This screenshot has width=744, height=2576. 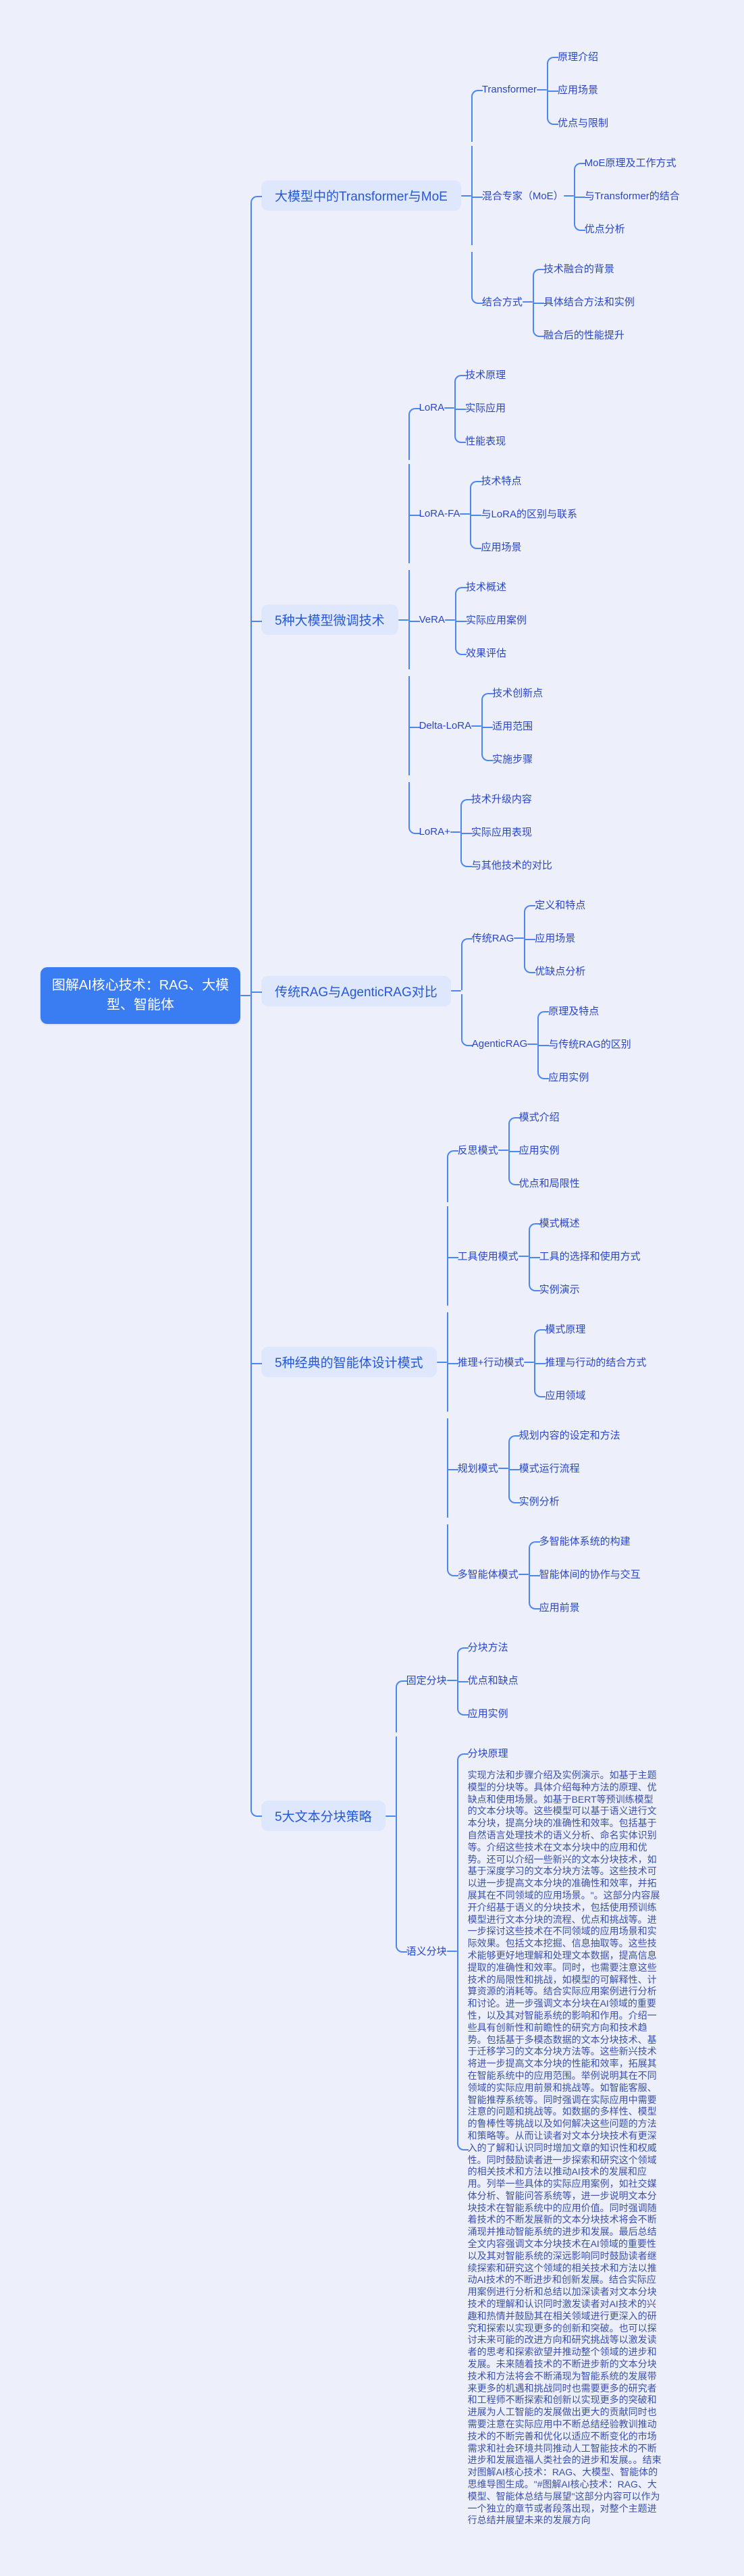 I want to click on leaf-topic: 与传统RAG的区别, so click(x=589, y=1044).